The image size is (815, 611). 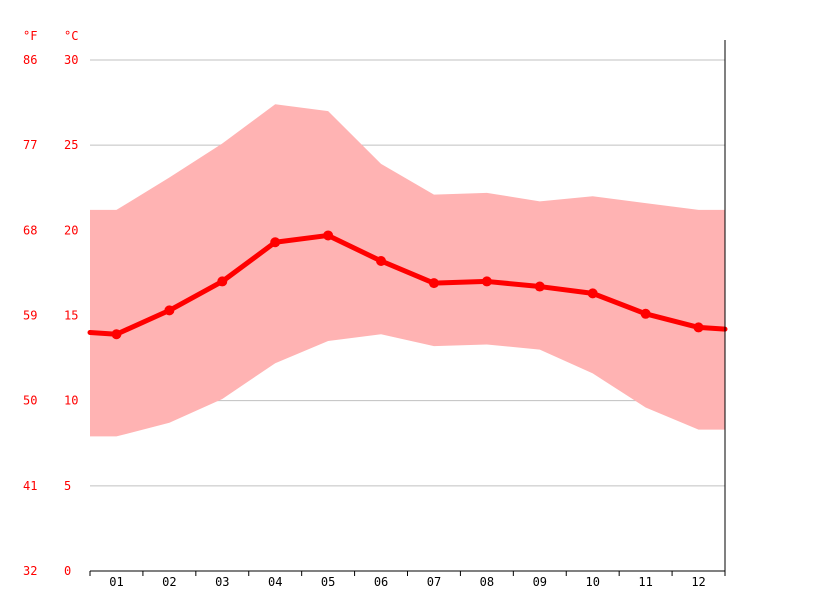 I want to click on y-tick-label-c: 10, so click(x=71, y=401).